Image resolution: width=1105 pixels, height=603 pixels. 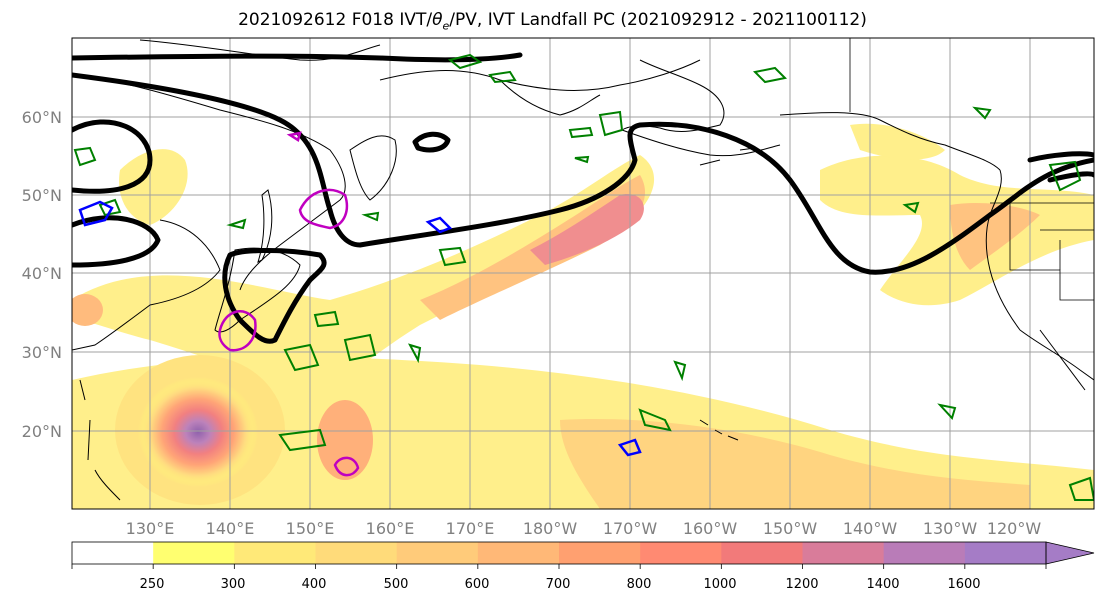 I want to click on lon-label-160w: 160°W, so click(x=710, y=528).